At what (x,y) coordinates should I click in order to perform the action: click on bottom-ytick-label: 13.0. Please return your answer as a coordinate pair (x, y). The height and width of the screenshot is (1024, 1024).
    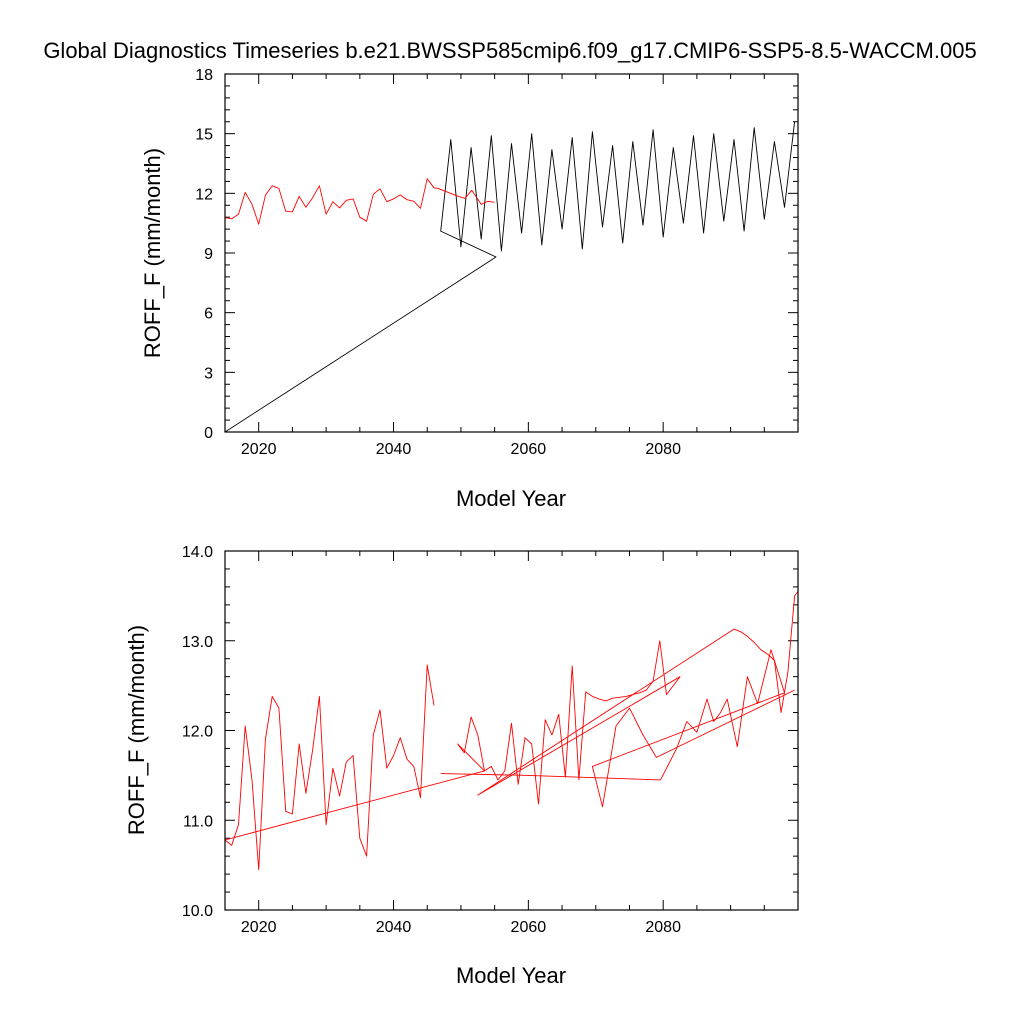
    Looking at the image, I should click on (197, 642).